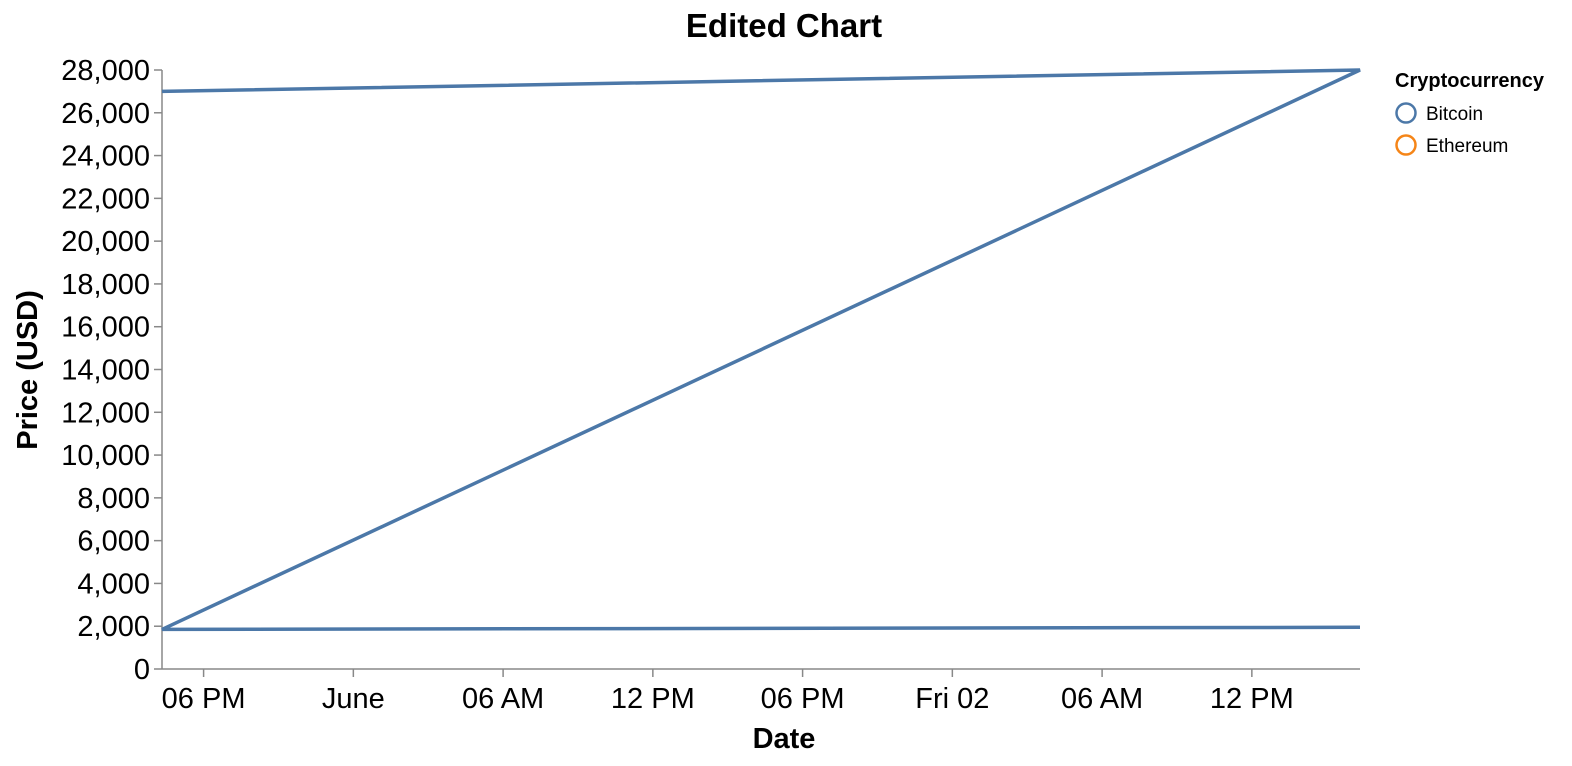 This screenshot has width=1572, height=766. What do you see at coordinates (105, 328) in the screenshot?
I see `y-tick-label: 16,000` at bounding box center [105, 328].